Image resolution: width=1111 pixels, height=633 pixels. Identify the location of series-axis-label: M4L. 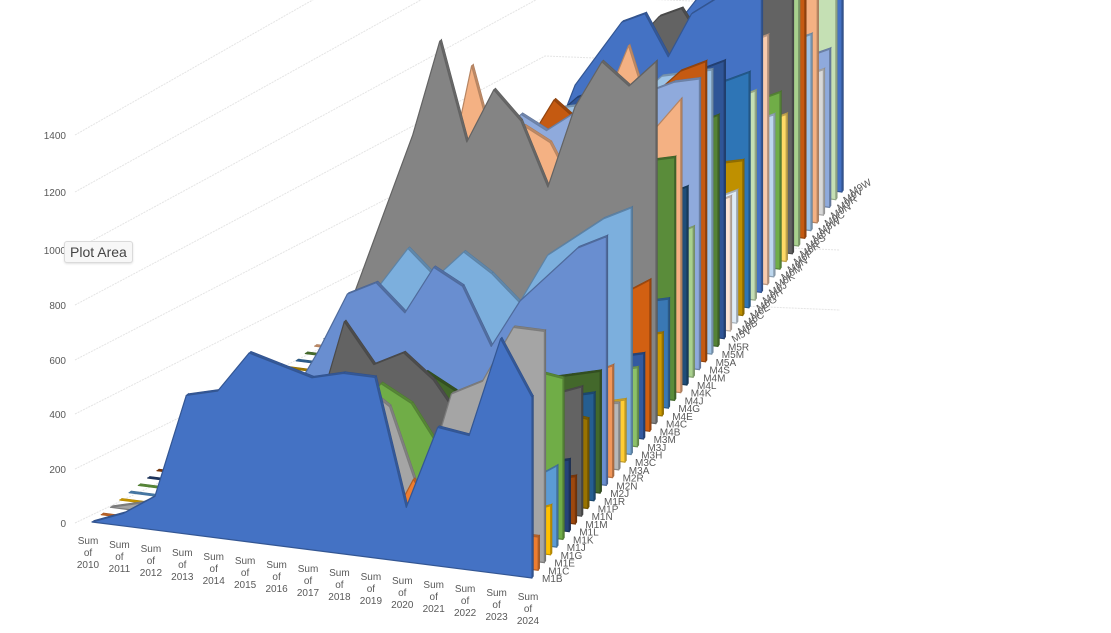
(707, 386).